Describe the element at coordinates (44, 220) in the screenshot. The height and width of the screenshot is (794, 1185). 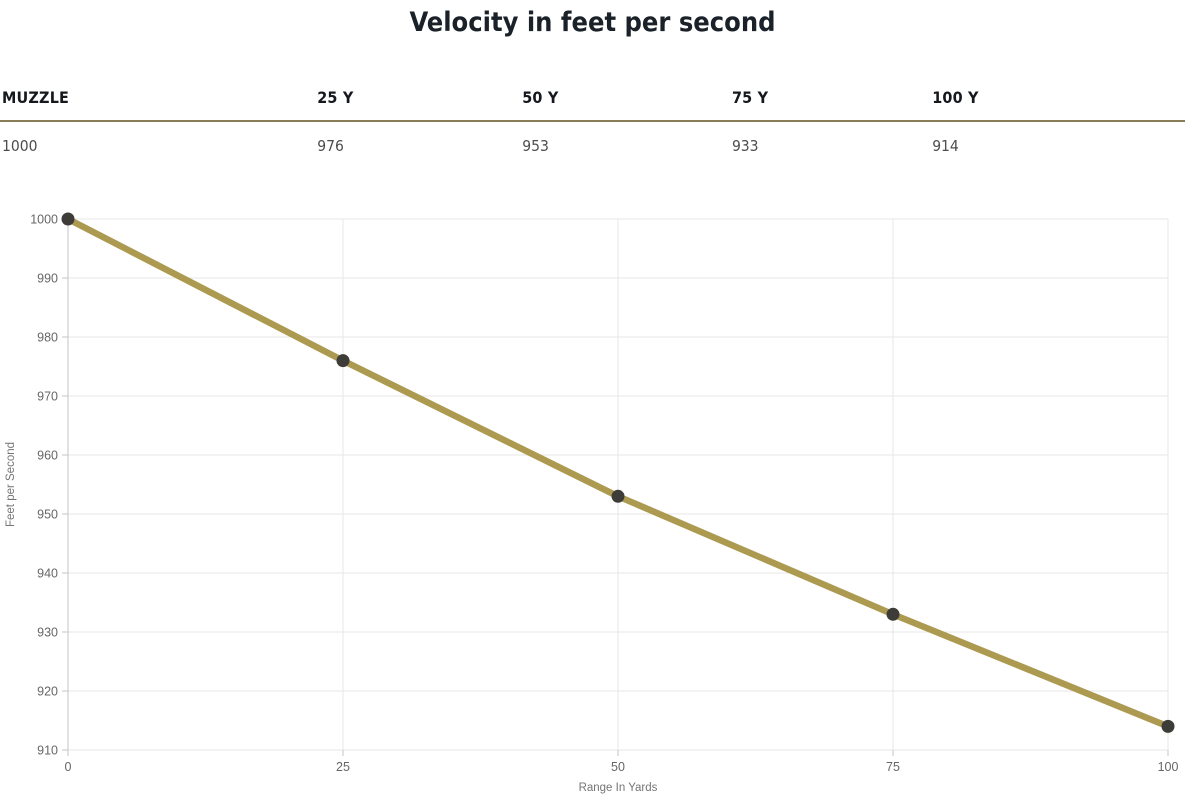
I see `y-tick-label: 1000` at that location.